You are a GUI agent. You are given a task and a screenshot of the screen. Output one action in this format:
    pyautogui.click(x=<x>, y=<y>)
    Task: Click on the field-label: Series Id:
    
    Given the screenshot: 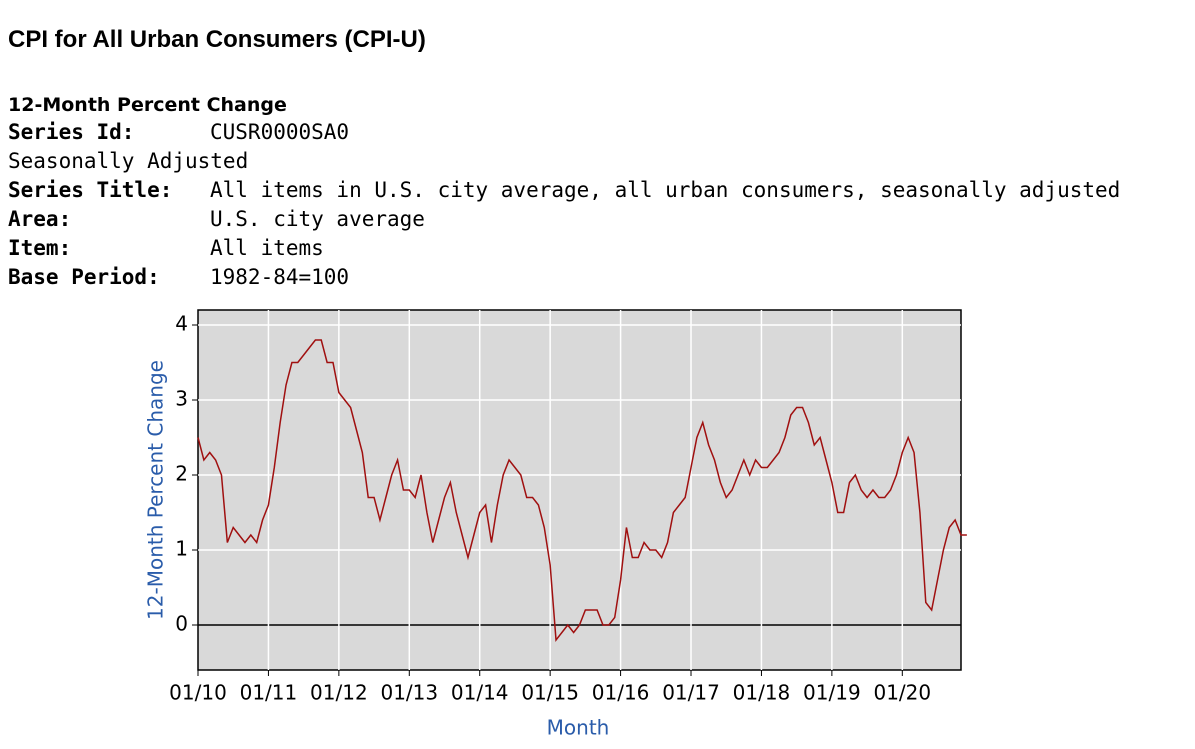 What is the action you would take?
    pyautogui.click(x=71, y=132)
    